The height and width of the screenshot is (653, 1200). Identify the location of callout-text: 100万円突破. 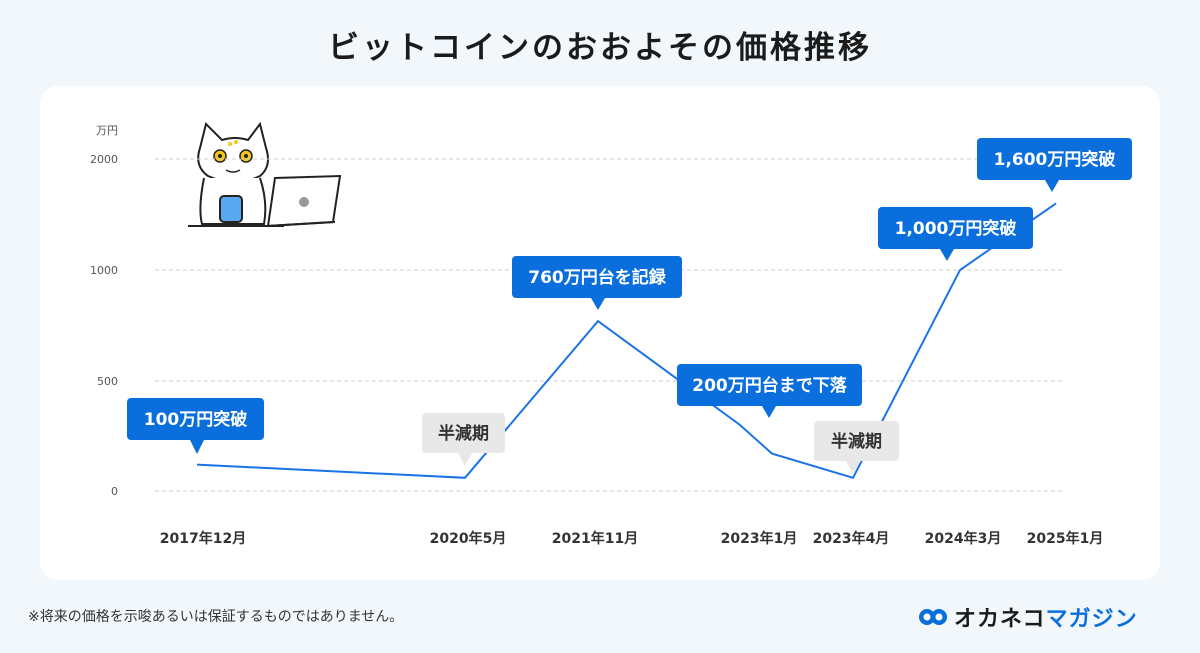
(196, 419).